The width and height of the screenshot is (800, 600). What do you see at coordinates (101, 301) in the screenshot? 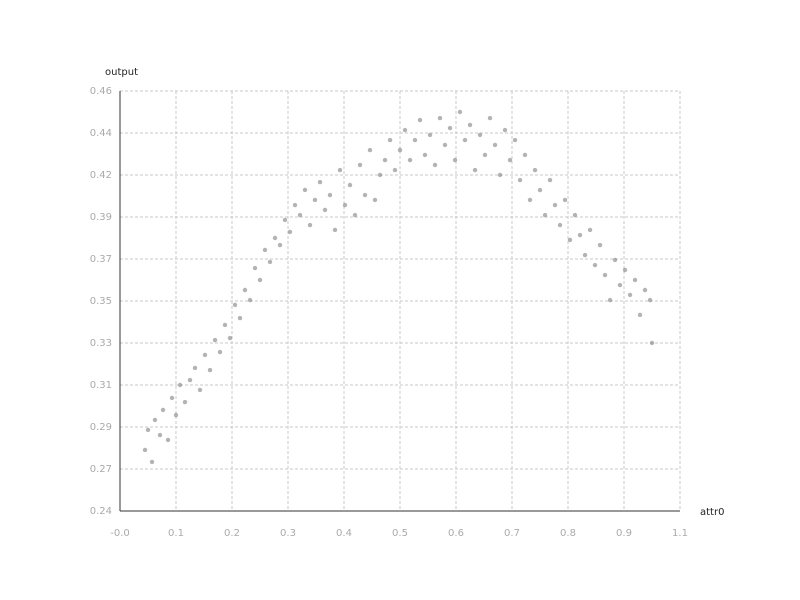
I see `y-tick-label: 0.35` at bounding box center [101, 301].